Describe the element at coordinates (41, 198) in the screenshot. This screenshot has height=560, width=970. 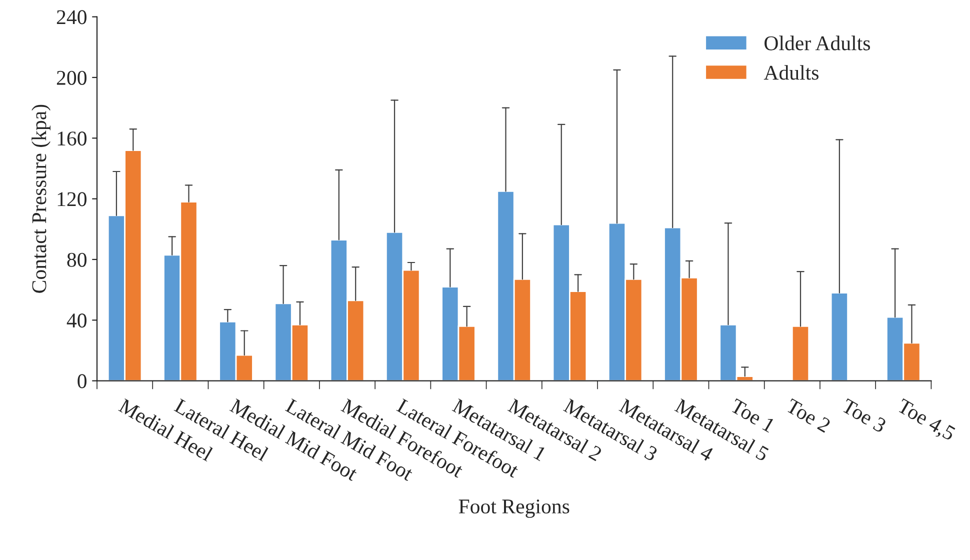
I see `y-axis-title: Contact Pressure (kpa)` at that location.